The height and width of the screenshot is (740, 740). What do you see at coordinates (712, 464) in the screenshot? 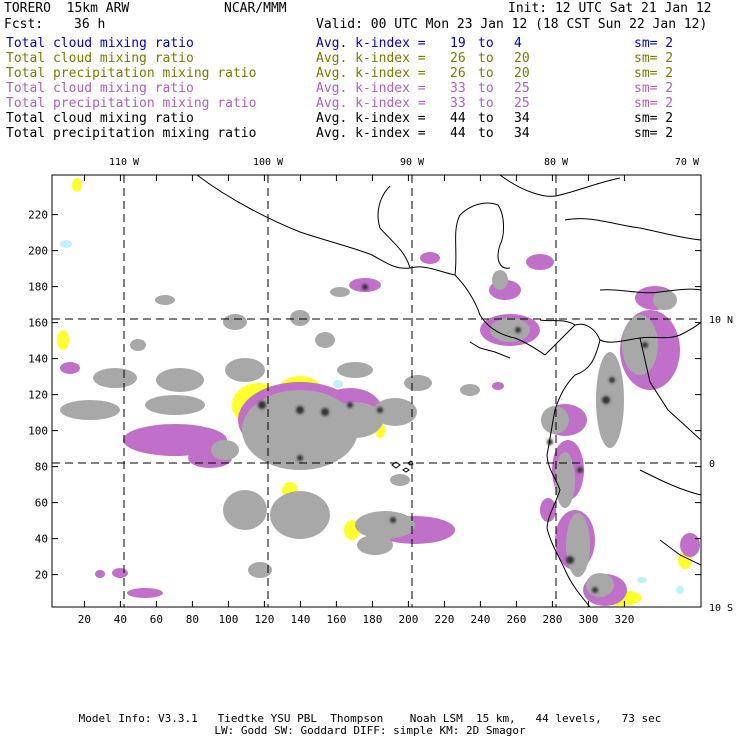
I see `latitude-label: 0` at bounding box center [712, 464].